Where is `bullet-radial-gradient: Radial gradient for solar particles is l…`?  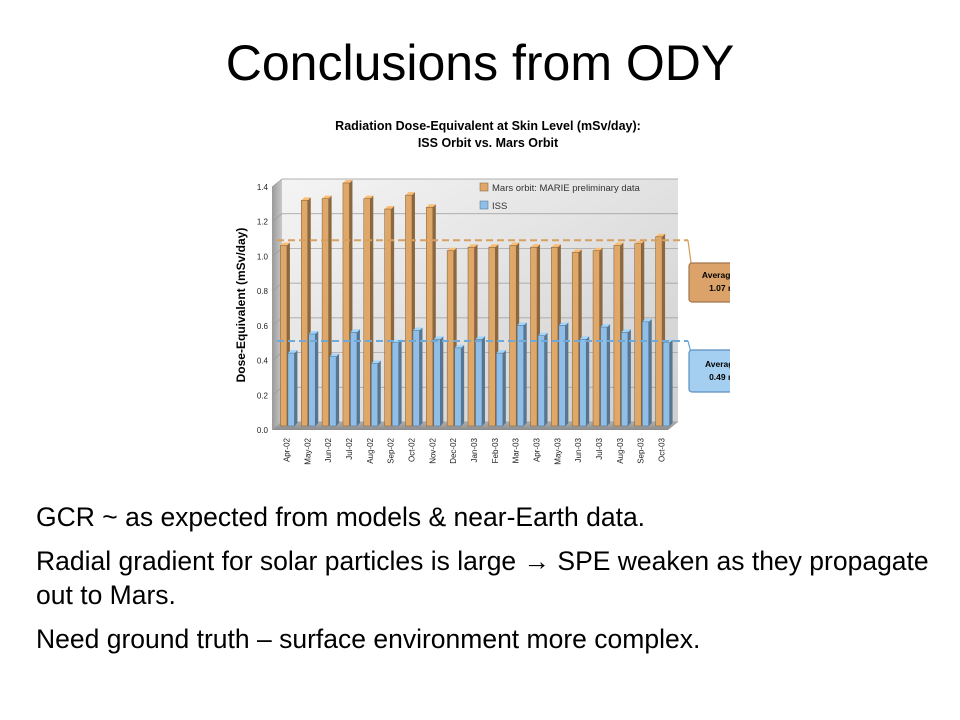
bullet-radial-gradient: Radial gradient for solar particles is l… is located at coordinates (482, 578).